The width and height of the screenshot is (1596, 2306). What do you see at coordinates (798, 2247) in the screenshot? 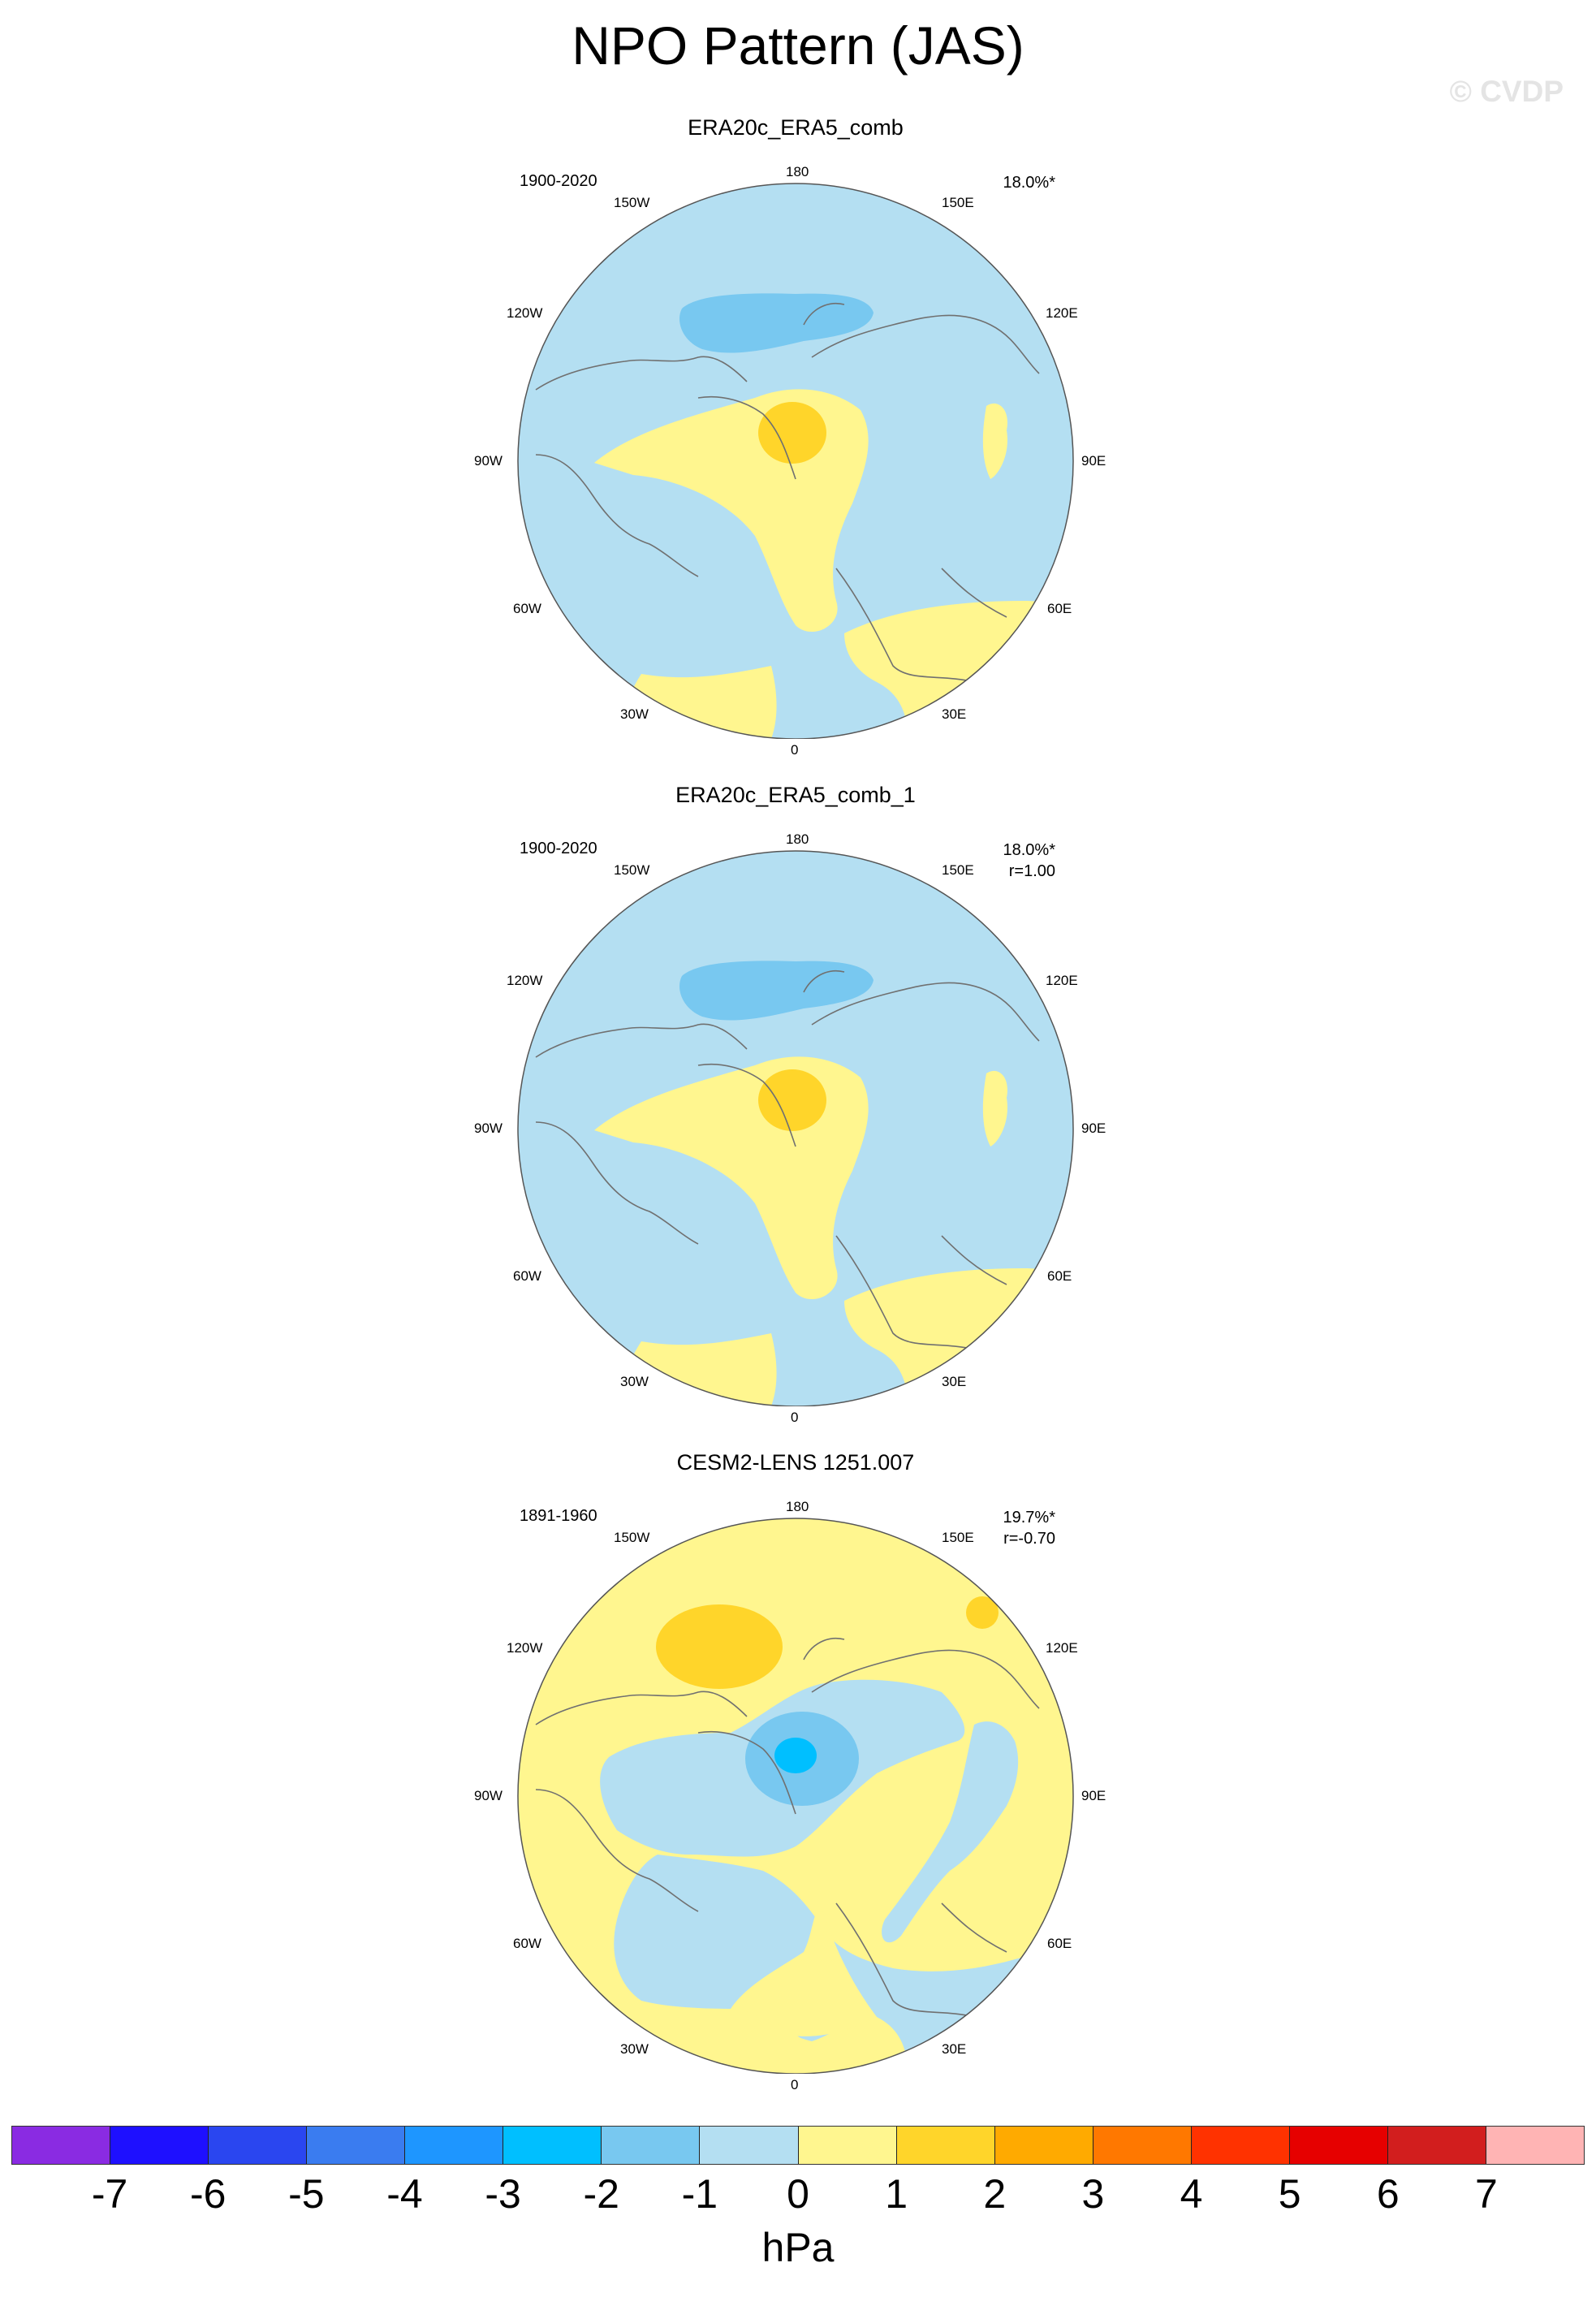
I see `colorbar-units: hPa` at bounding box center [798, 2247].